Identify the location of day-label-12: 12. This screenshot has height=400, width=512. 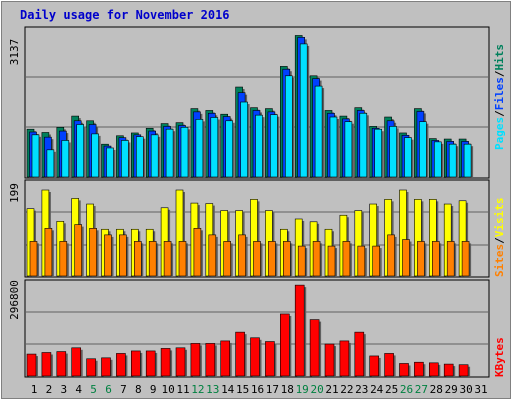
(197, 389).